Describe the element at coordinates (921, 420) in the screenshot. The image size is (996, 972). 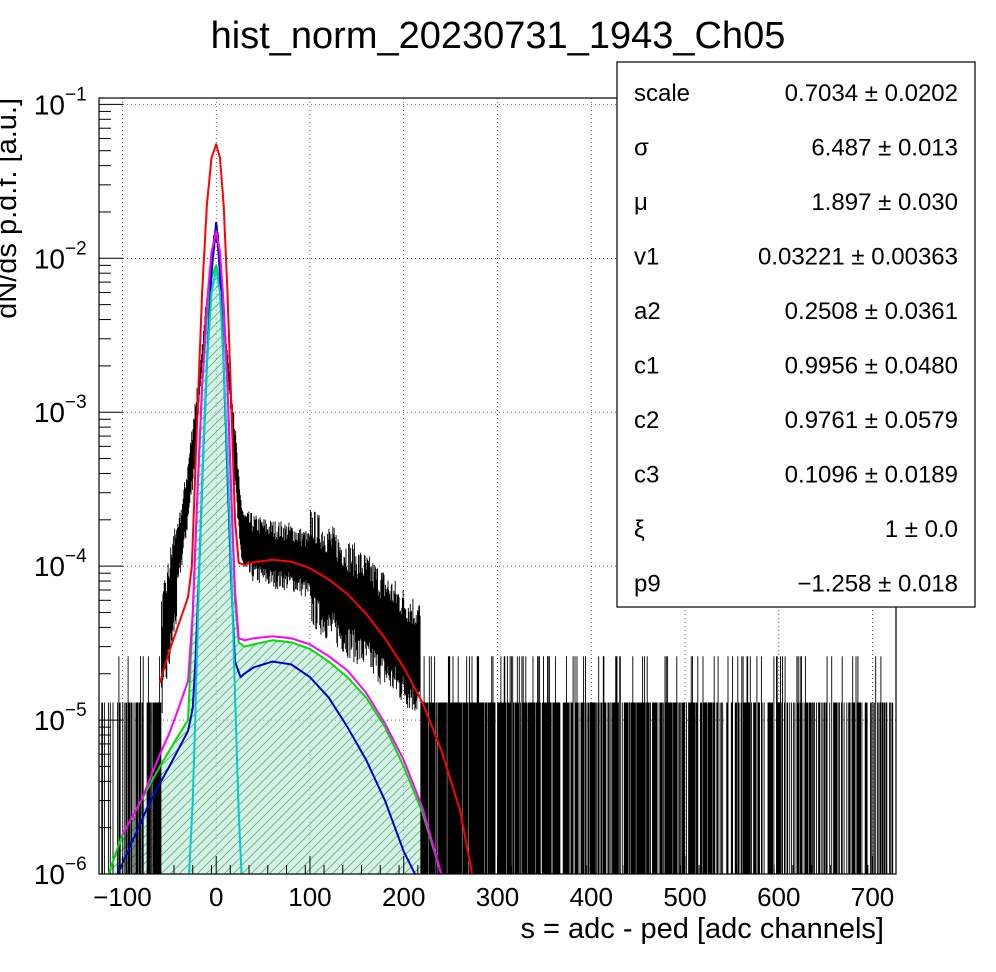
I see `param-error: 0.0579` at that location.